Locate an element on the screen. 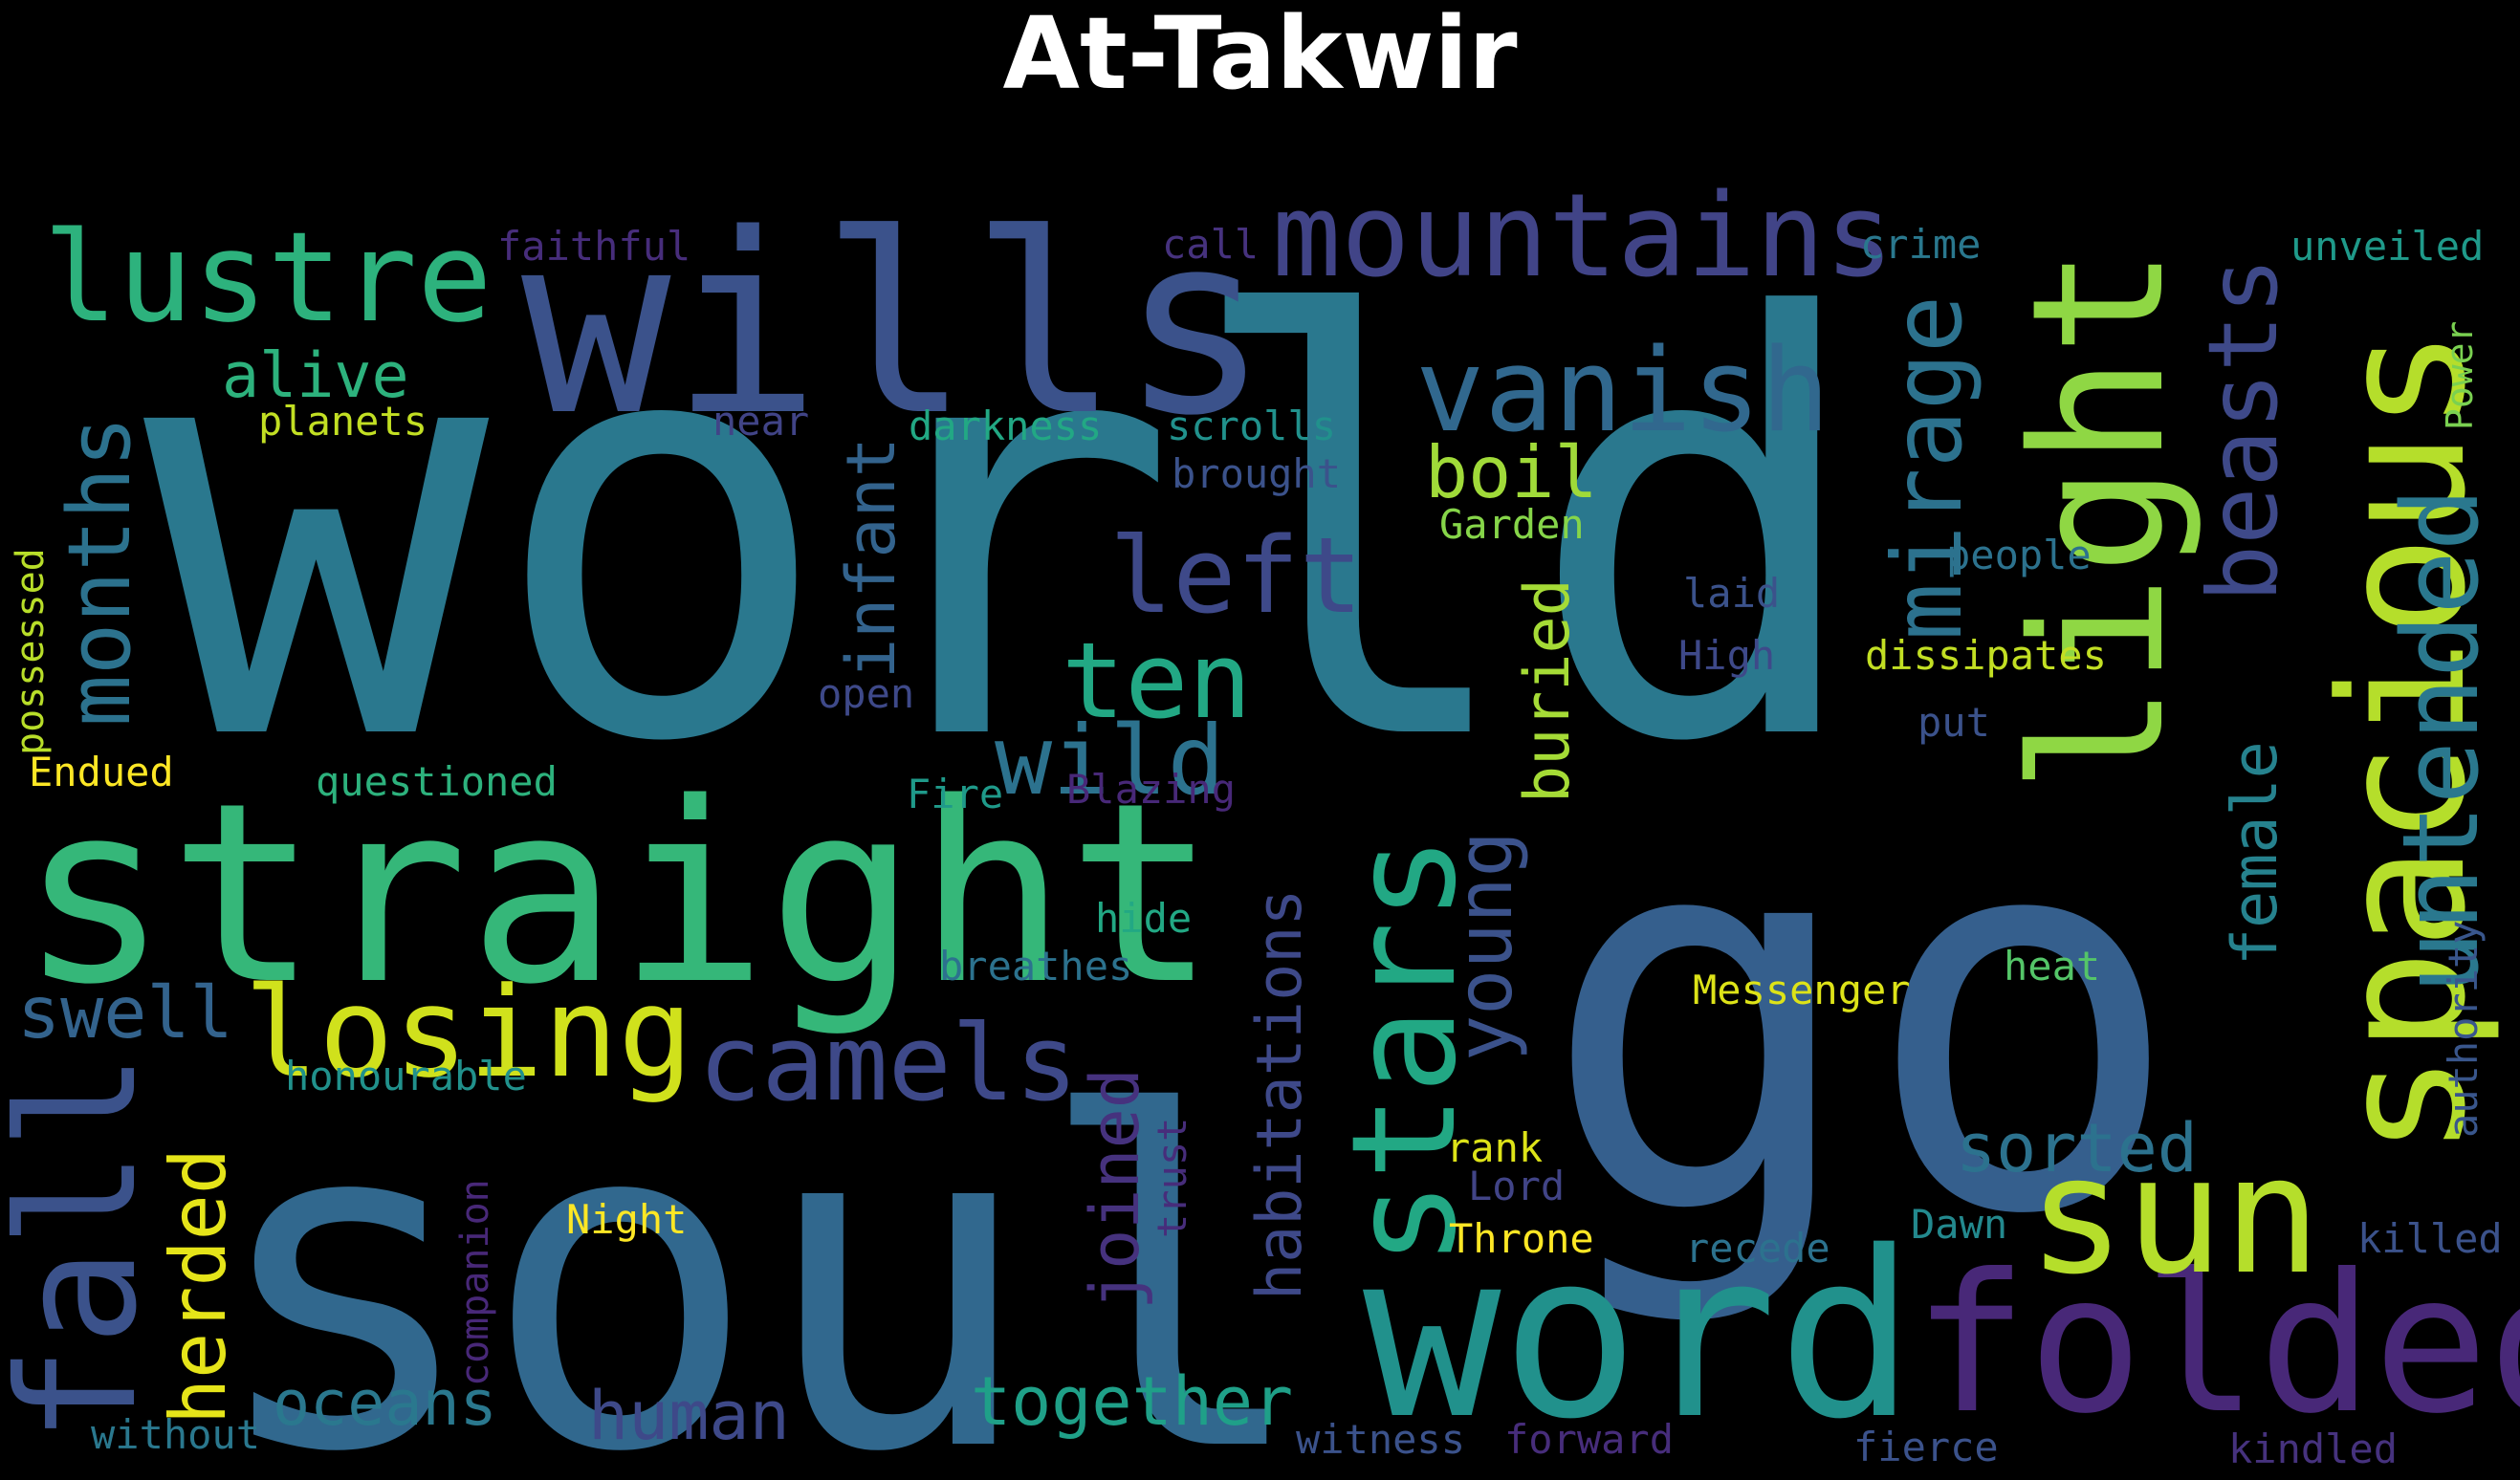 This screenshot has height=1480, width=2520. word-trust: trust is located at coordinates (1172, 1178).